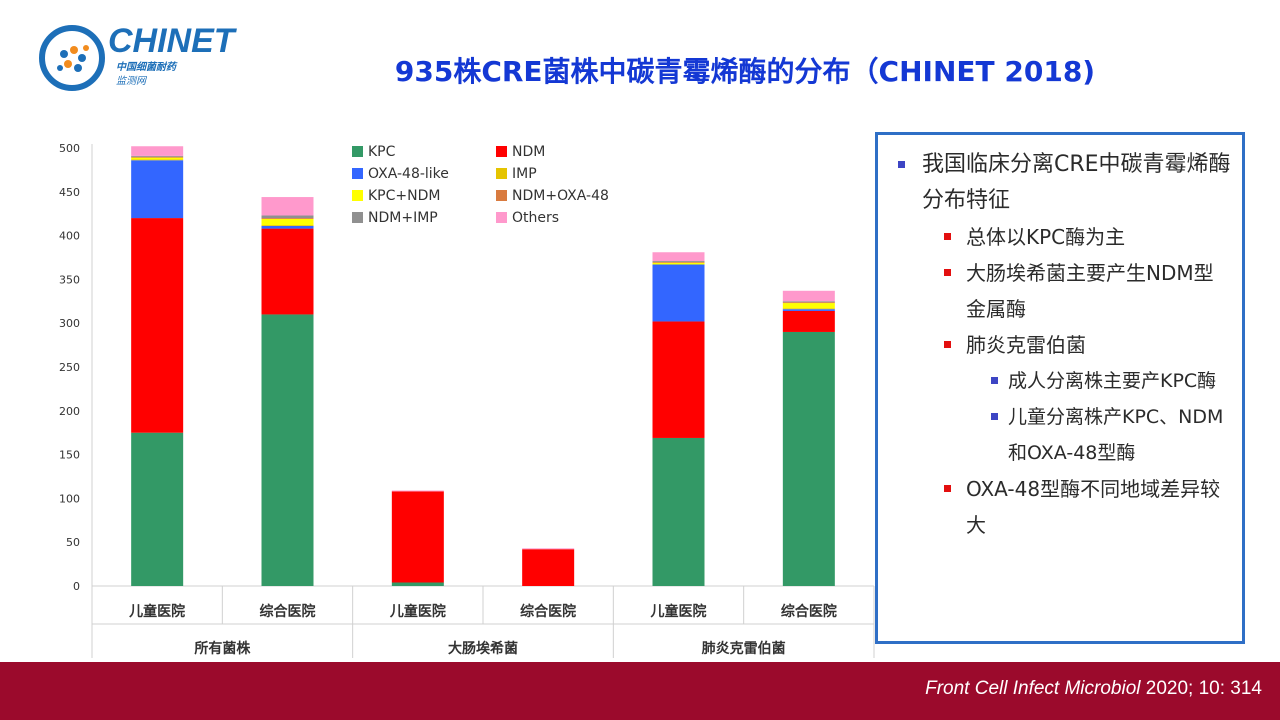  I want to click on citation-ref: 2020; 10: 314, so click(1201, 688).